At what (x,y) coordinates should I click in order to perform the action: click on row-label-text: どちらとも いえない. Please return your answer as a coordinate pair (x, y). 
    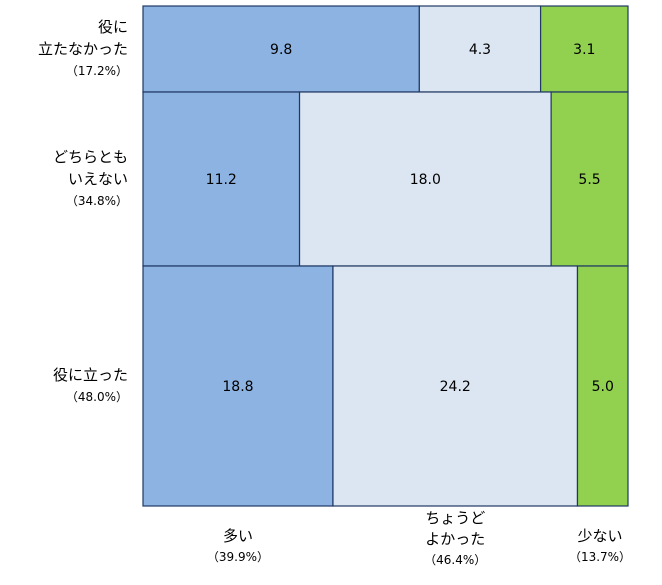
    Looking at the image, I should click on (90, 168).